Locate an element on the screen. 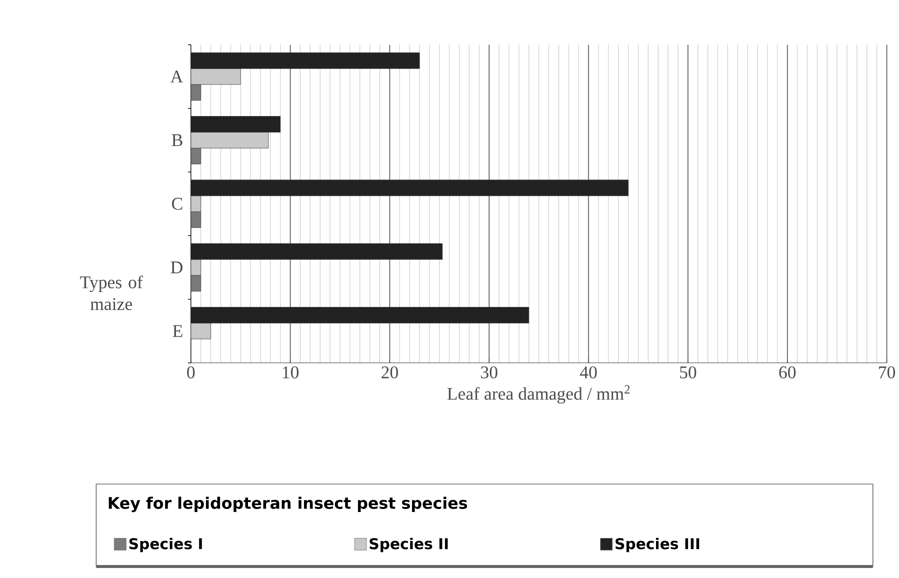 The height and width of the screenshot is (578, 899). y-tick-label: D is located at coordinates (176, 268).